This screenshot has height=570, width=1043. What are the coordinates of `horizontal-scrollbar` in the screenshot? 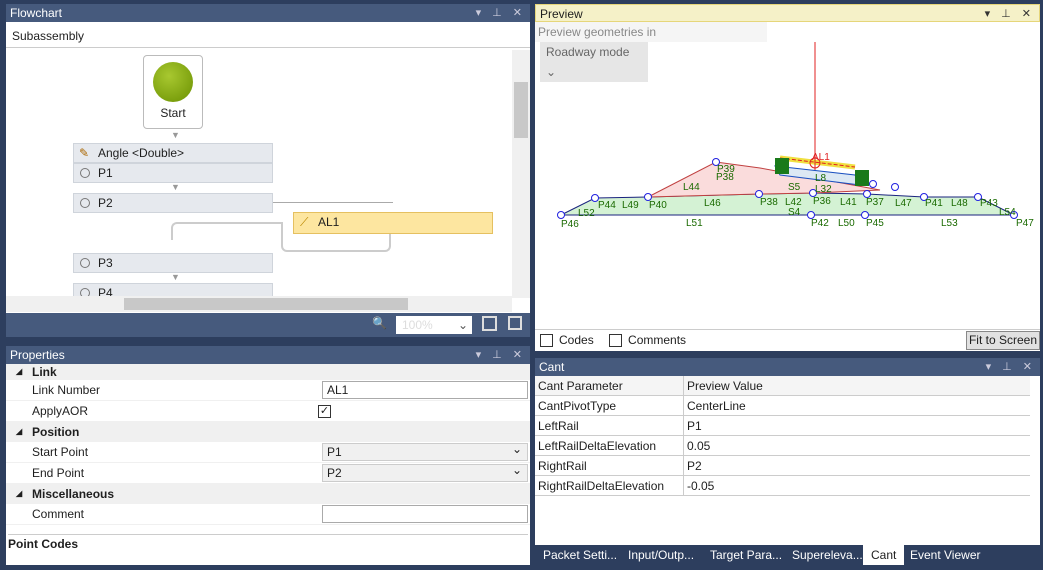 It's located at (259, 304).